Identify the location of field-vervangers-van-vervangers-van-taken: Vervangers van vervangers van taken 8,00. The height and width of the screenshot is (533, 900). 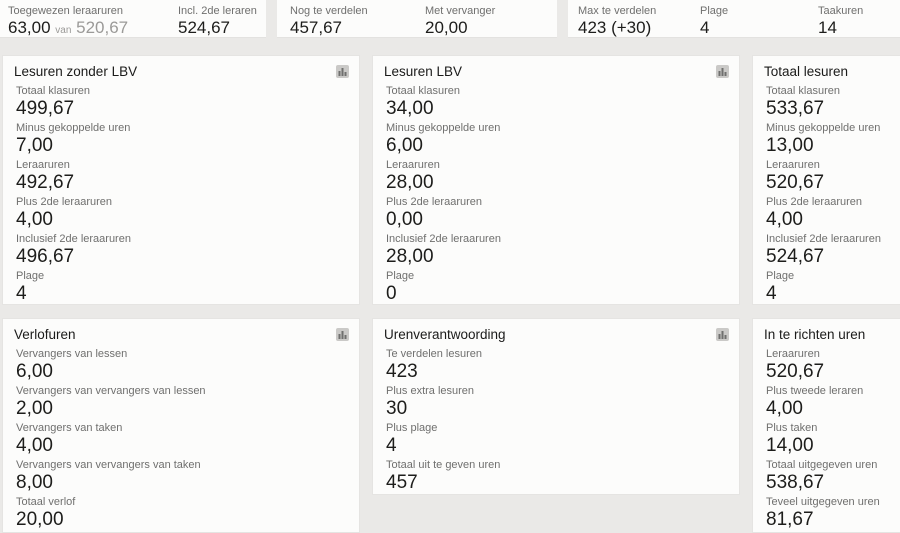
(108, 476).